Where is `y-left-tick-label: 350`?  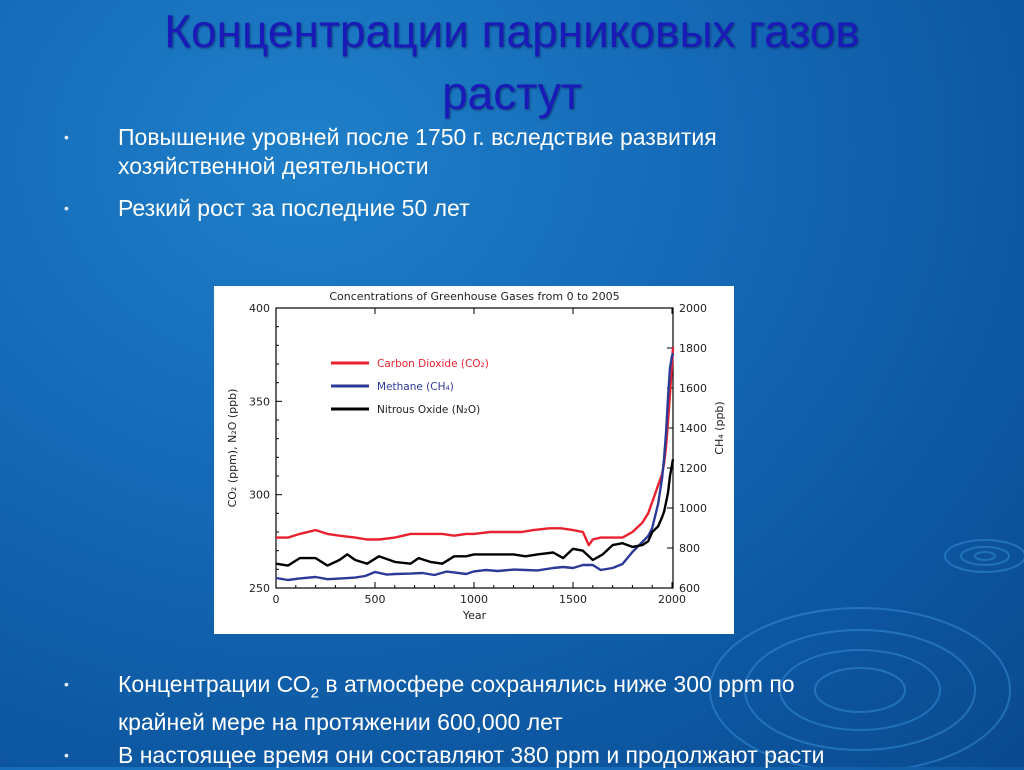 y-left-tick-label: 350 is located at coordinates (259, 401).